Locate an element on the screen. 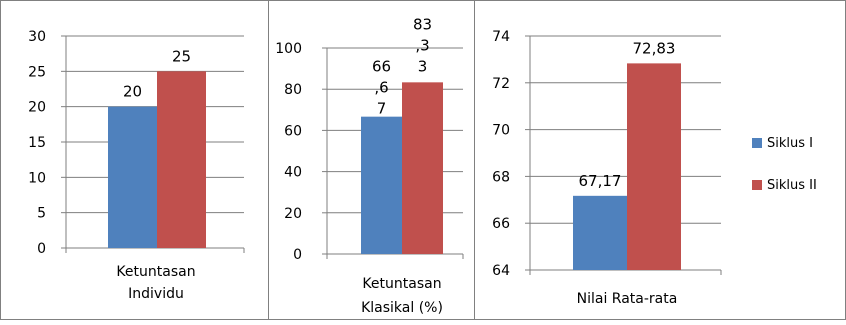 The height and width of the screenshot is (325, 846). y-tick-label: 30 is located at coordinates (37, 37).